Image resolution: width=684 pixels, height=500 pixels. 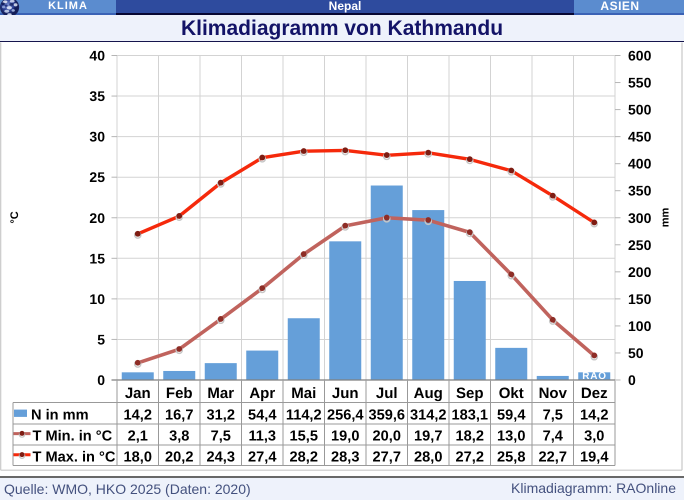 I want to click on svg-text: 30, so click(x=97, y=137).